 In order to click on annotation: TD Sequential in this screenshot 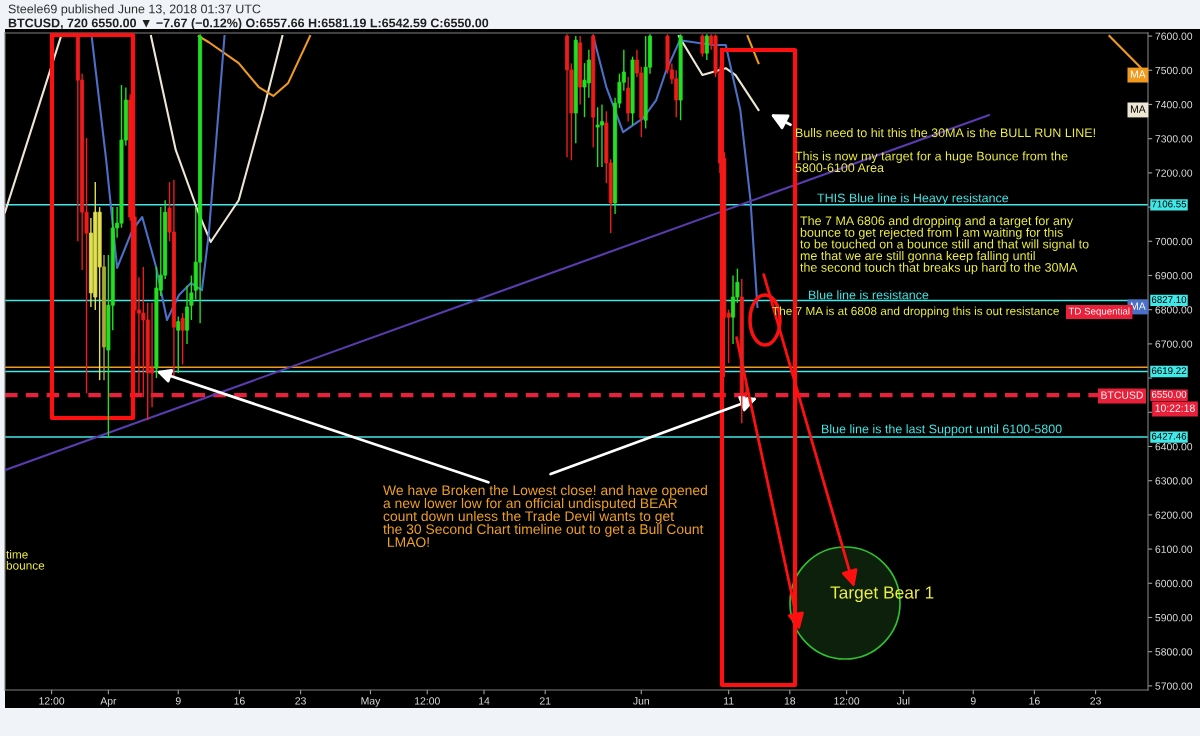, I will do `click(1099, 312)`.